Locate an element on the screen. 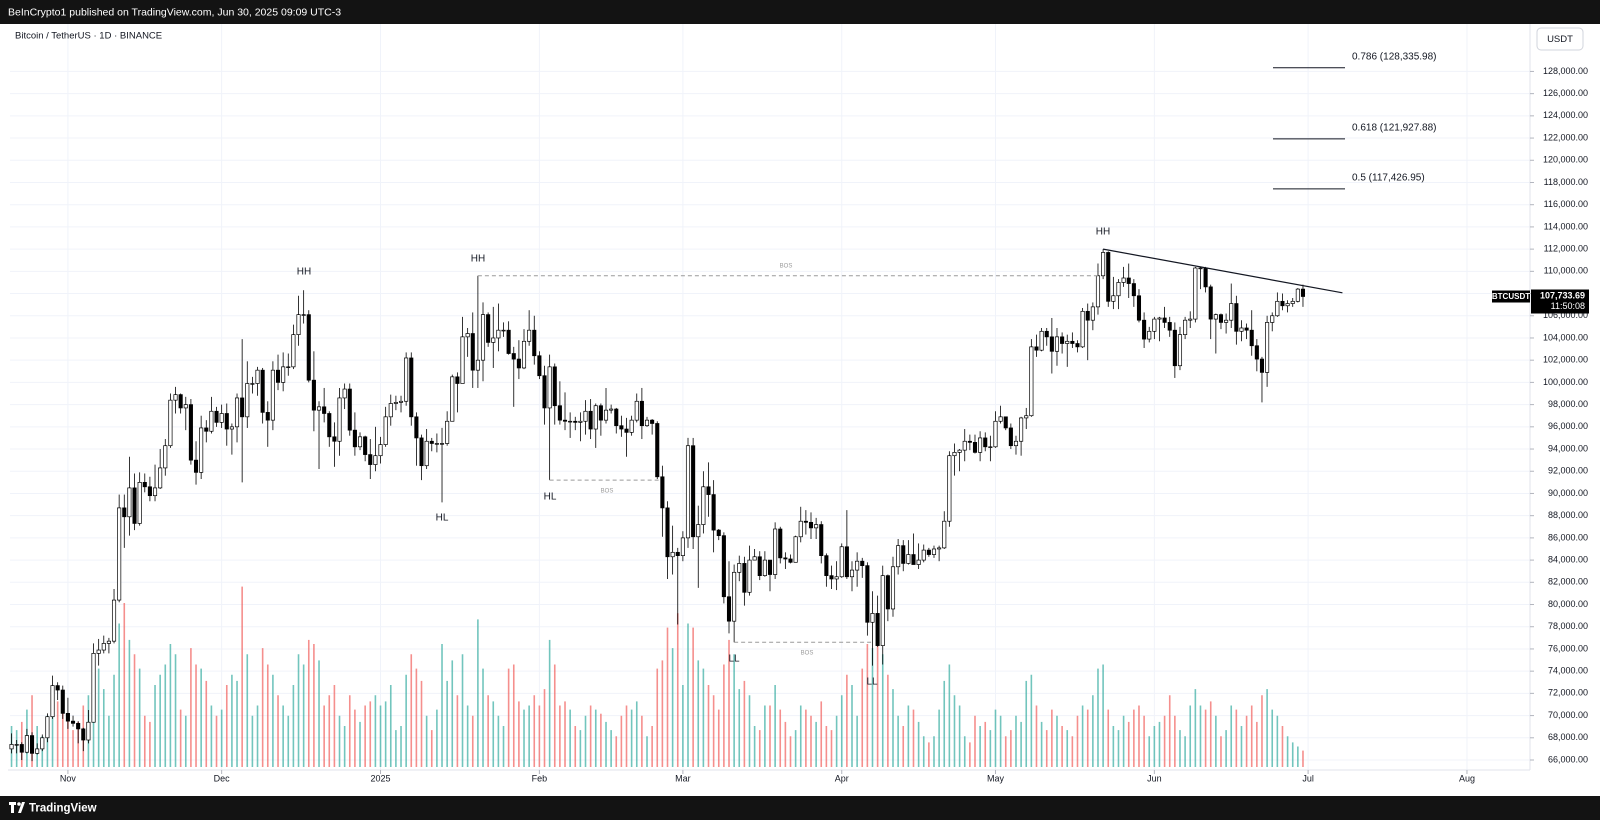 Image resolution: width=1600 pixels, height=820 pixels. footer-bar is located at coordinates (800, 808).